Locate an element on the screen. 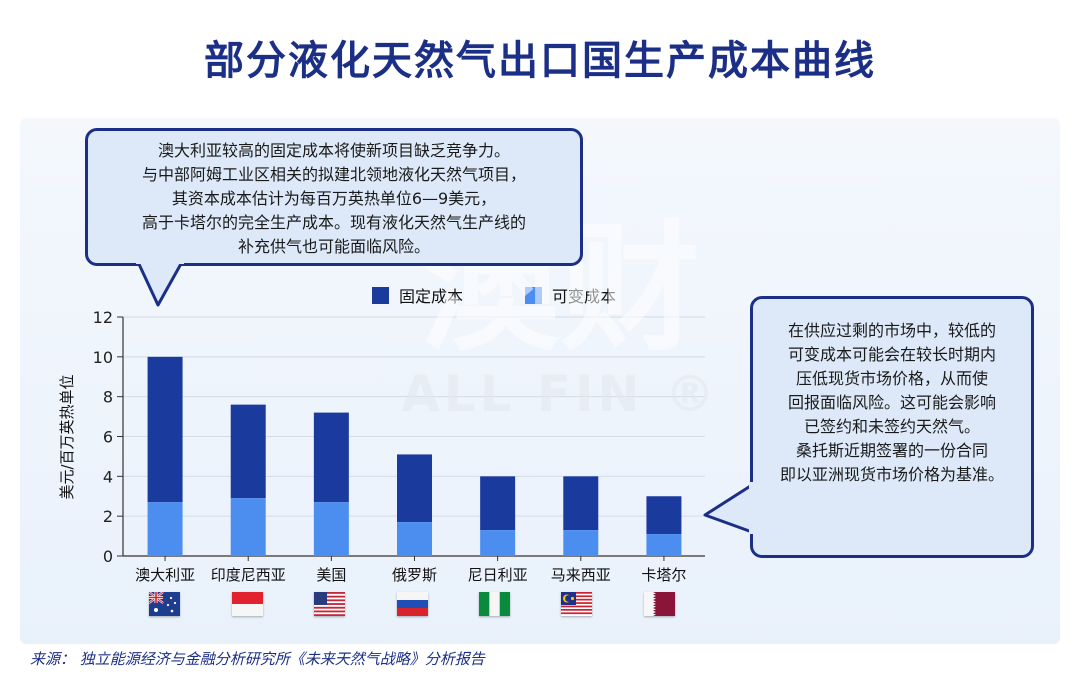 Image resolution: width=1080 pixels, height=693 pixels. callout-right-line: 回报面临风险。这可能会影响 is located at coordinates (891, 402).